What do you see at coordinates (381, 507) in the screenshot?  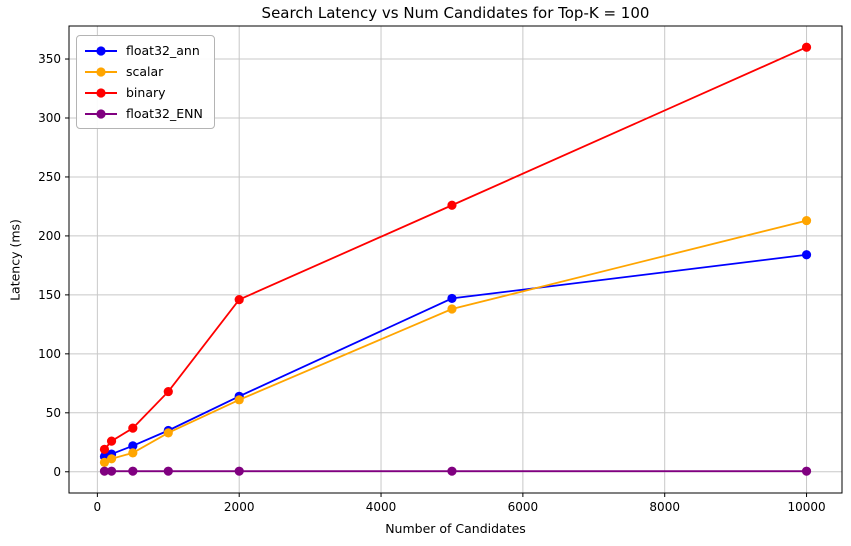 I see `x-tick-label: 4000` at bounding box center [381, 507].